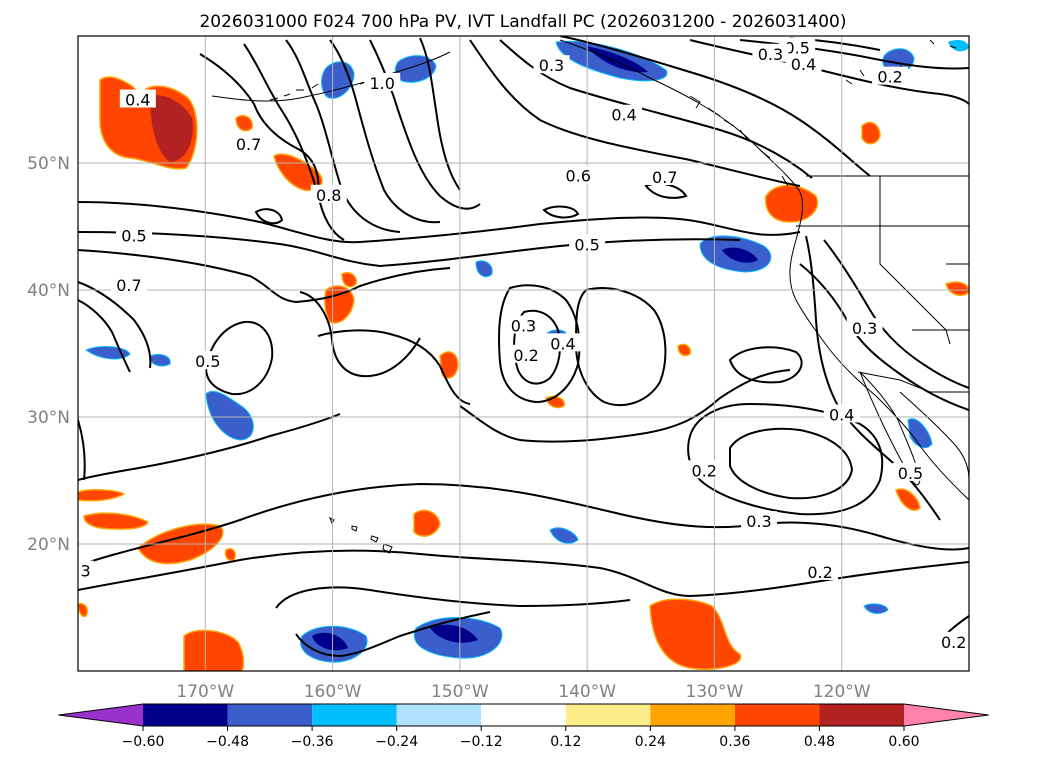 The width and height of the screenshot is (1047, 769). I want to click on lat-tick-label: 50°N, so click(48, 164).